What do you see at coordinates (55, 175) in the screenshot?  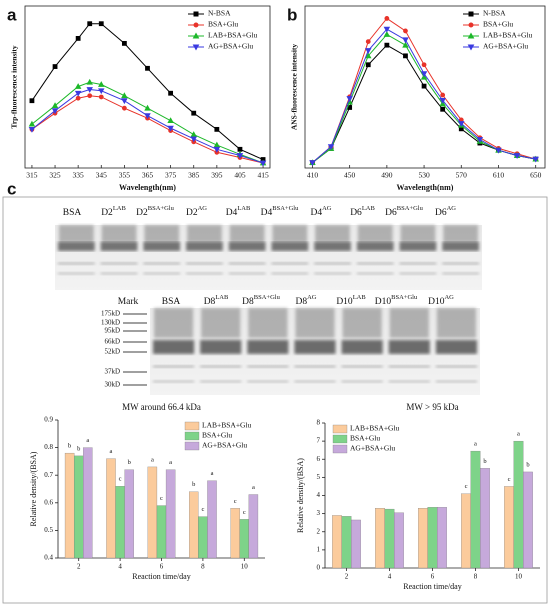 I see `x-tick-label: 325` at bounding box center [55, 175].